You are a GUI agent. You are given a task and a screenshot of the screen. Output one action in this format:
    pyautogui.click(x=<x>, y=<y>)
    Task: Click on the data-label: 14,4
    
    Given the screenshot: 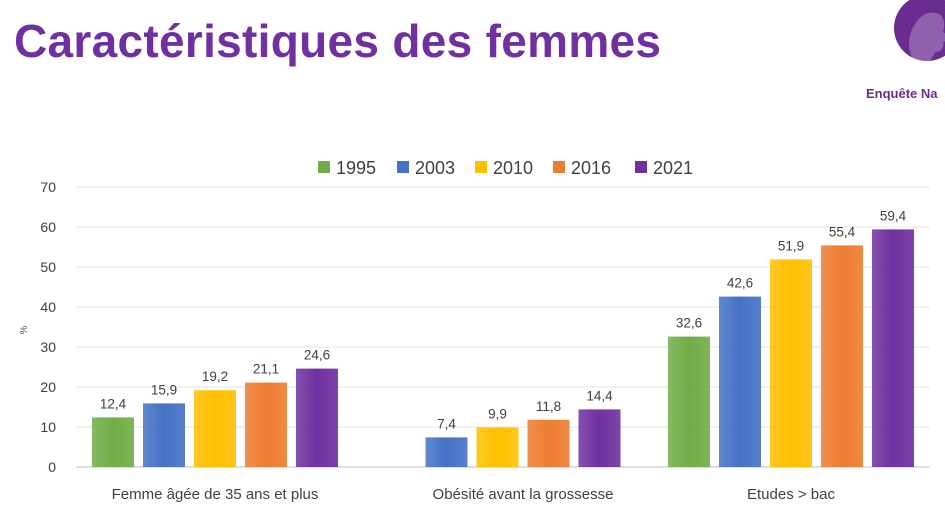 What is the action you would take?
    pyautogui.click(x=599, y=395)
    